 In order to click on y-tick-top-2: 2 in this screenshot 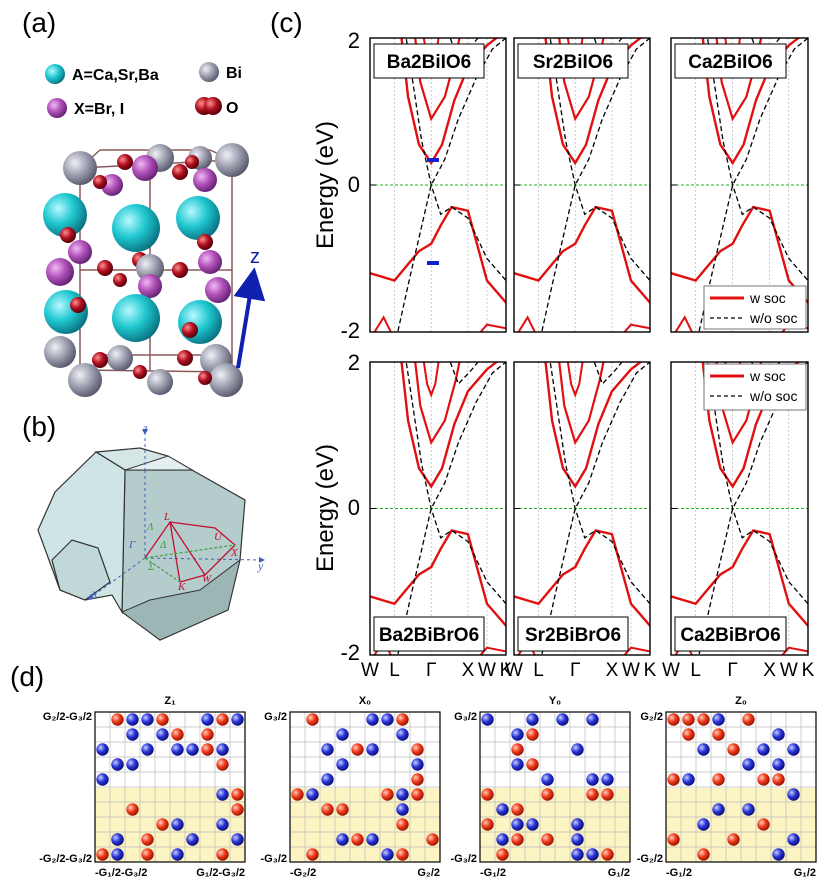, I will do `click(354, 40)`.